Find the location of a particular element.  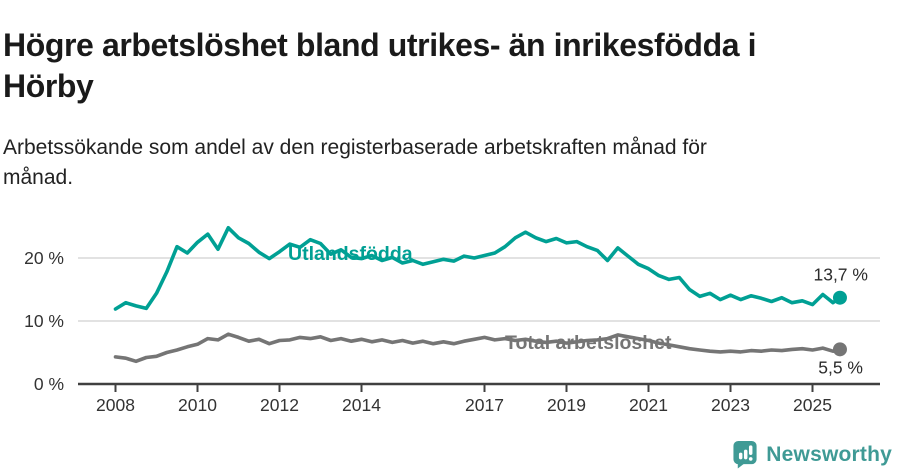

x-tick-label-2025: 2025 is located at coordinates (812, 405).